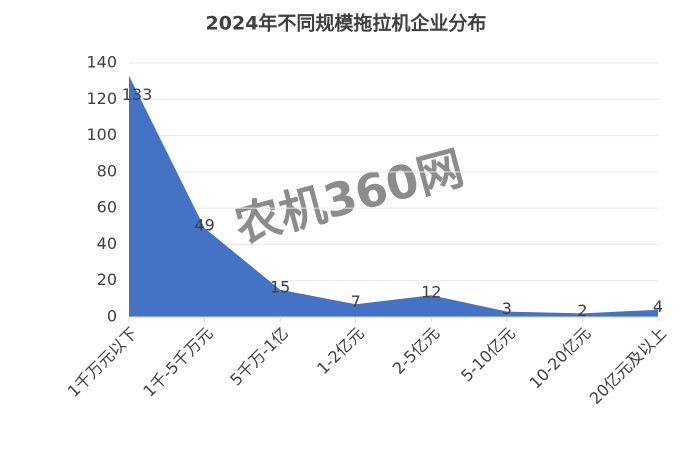  Describe the element at coordinates (101, 62) in the screenshot. I see `y-tick-label: 140` at that location.